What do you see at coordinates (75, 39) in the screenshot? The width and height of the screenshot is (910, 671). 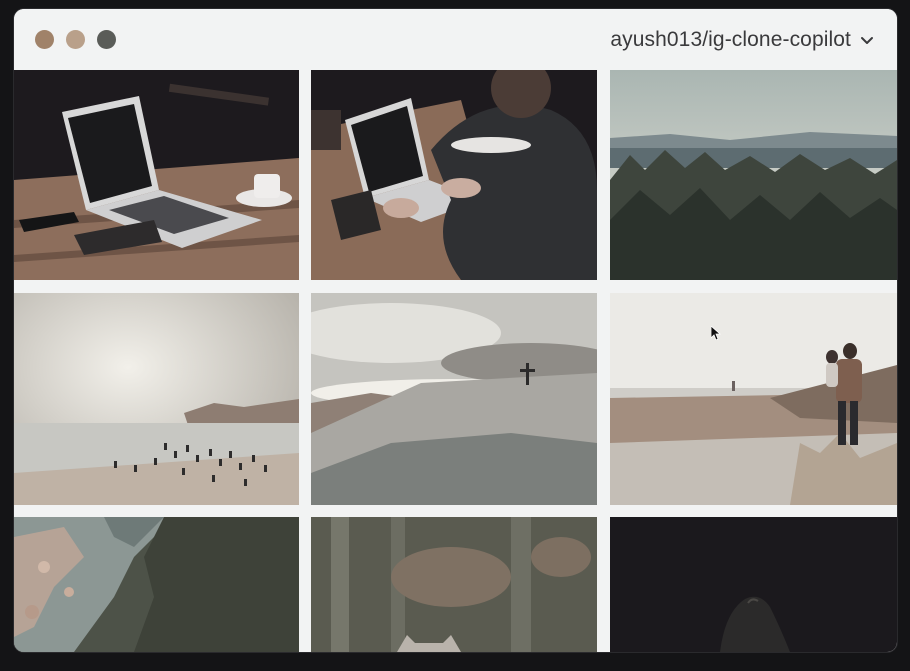 I see `minimize-window-button` at bounding box center [75, 39].